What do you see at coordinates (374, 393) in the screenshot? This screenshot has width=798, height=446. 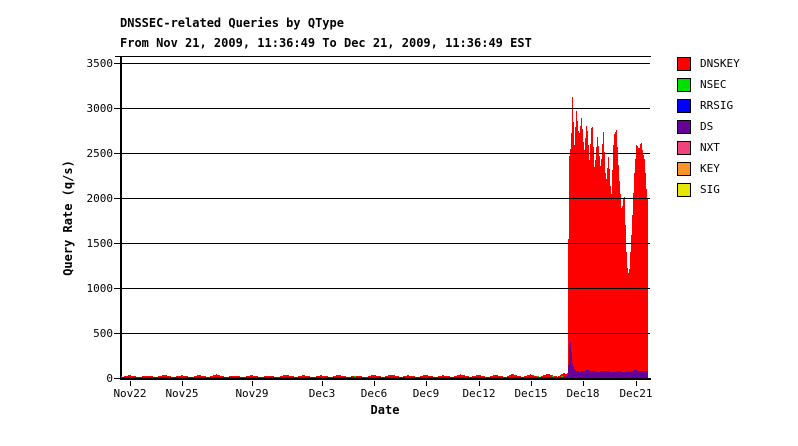 I see `x-tick-label: Dec6` at bounding box center [374, 393].